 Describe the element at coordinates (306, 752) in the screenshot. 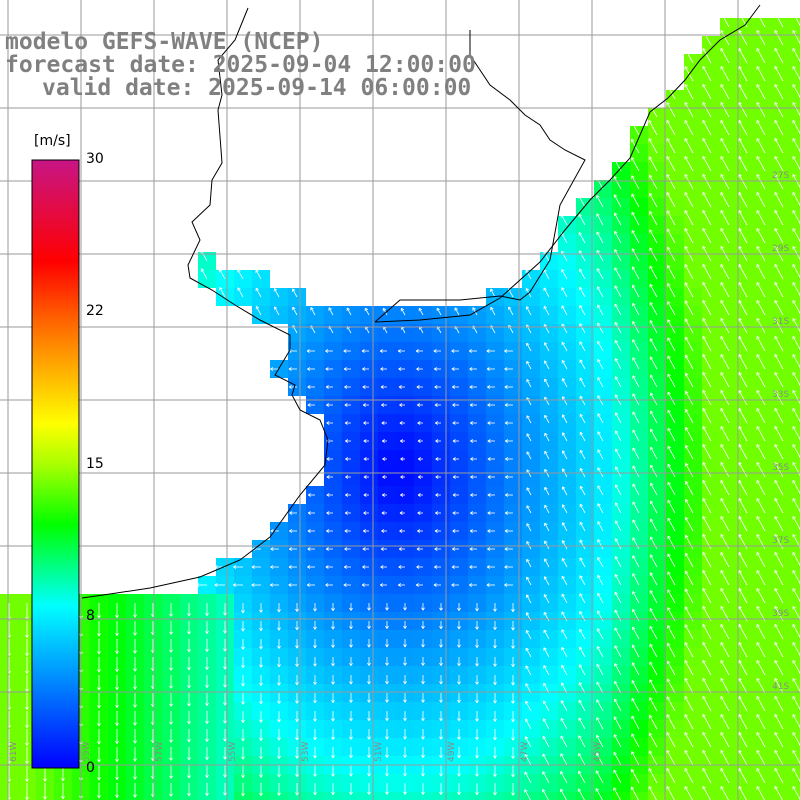

I see `longitude-label: 53W` at that location.